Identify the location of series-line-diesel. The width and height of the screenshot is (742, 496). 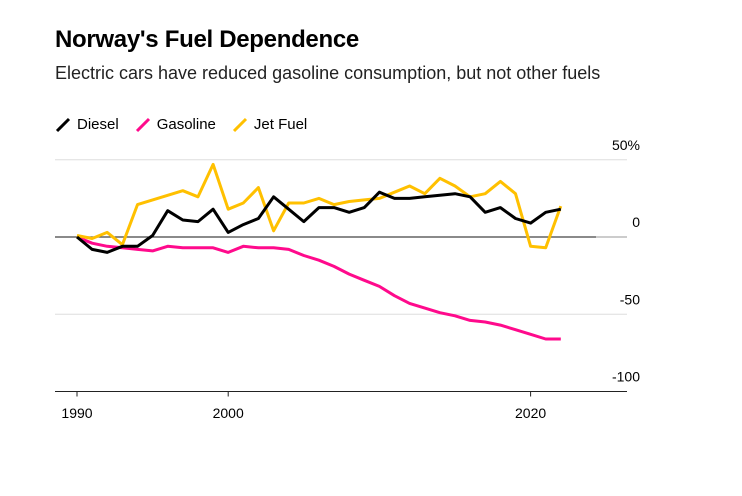
(319, 222).